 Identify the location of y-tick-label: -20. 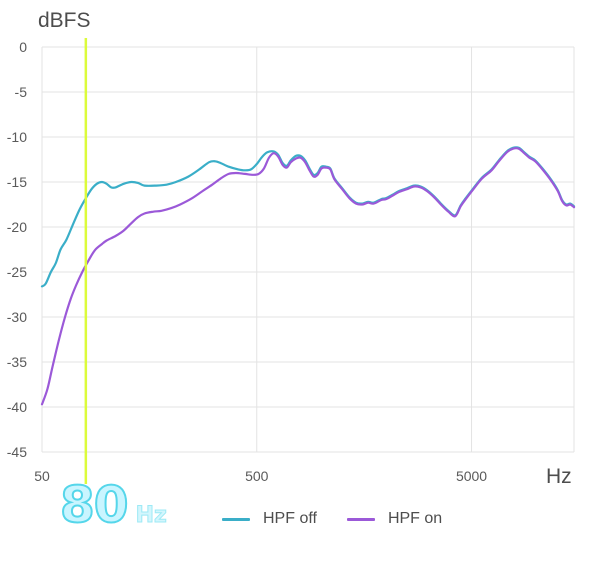
(17, 227).